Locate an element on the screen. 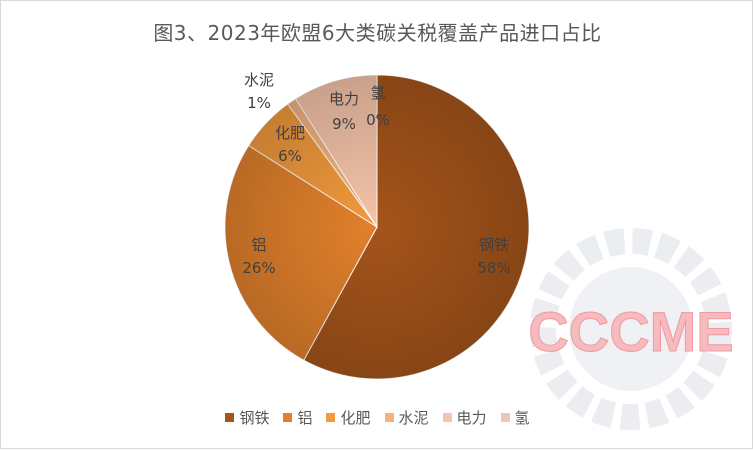 Image resolution: width=753 pixels, height=450 pixels. slice-label-name: 铝 is located at coordinates (258, 245).